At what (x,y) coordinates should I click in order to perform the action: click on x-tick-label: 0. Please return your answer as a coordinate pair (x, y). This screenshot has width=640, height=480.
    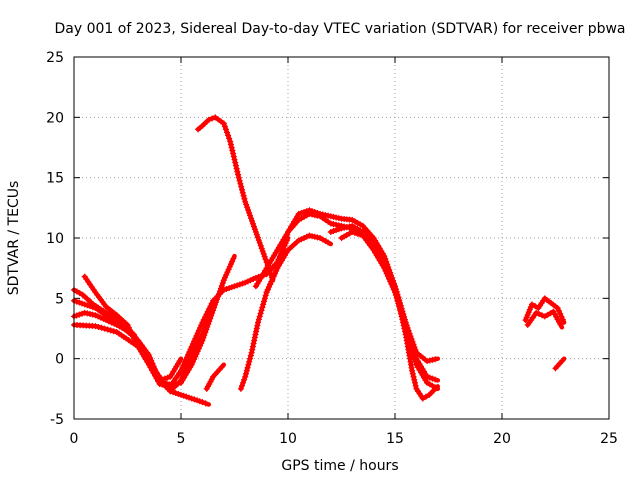
    Looking at the image, I should click on (74, 439).